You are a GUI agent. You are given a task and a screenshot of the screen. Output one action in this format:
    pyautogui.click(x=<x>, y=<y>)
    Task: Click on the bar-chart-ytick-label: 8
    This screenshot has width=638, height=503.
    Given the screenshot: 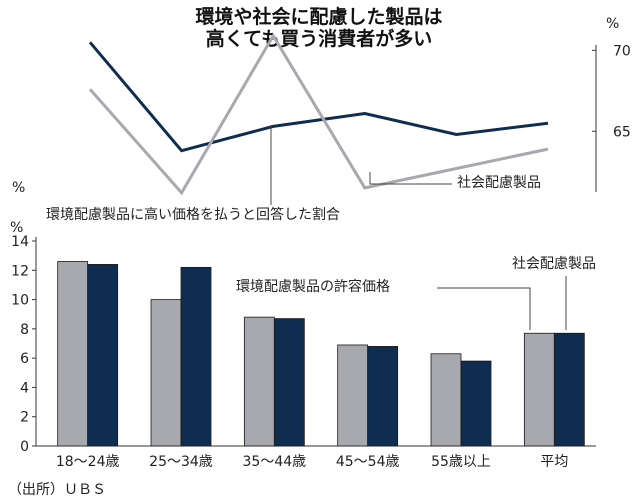 What is the action you would take?
    pyautogui.click(x=24, y=330)
    